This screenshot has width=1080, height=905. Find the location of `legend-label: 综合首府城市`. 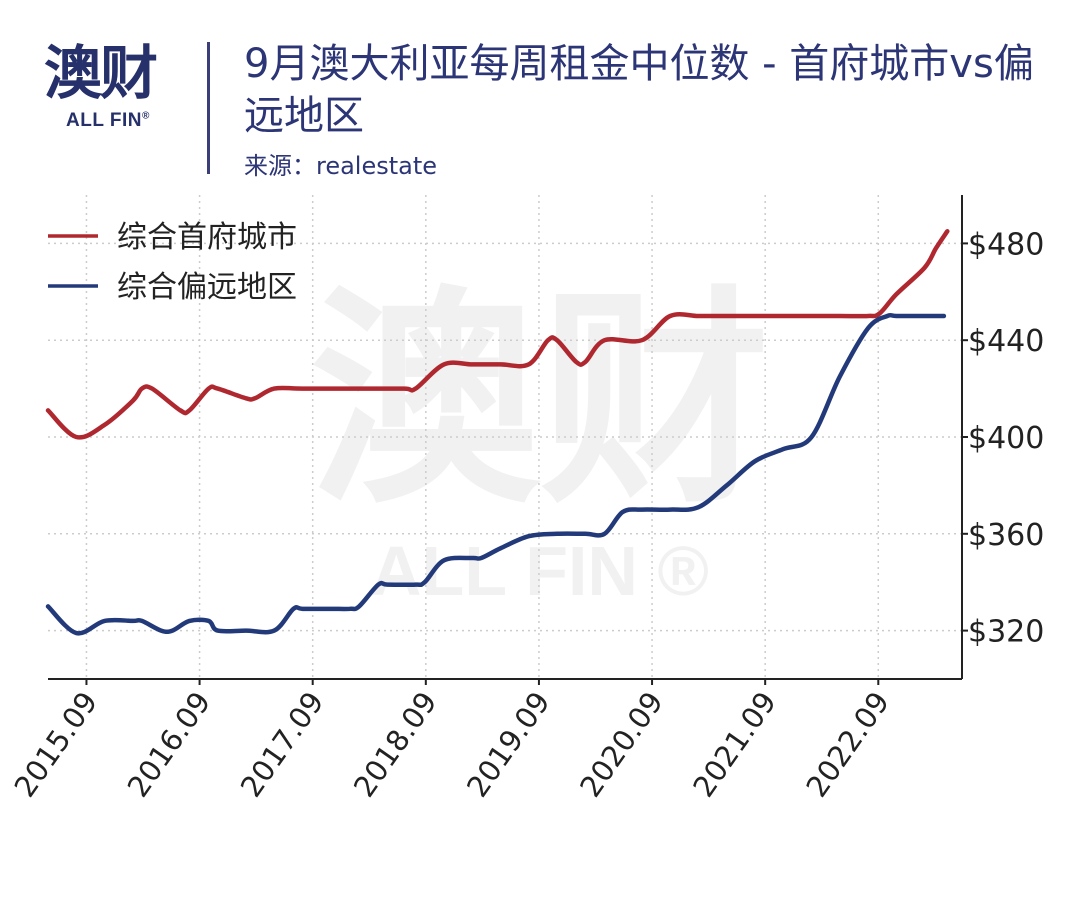

legend-label: 综合首府城市 is located at coordinates (207, 237).